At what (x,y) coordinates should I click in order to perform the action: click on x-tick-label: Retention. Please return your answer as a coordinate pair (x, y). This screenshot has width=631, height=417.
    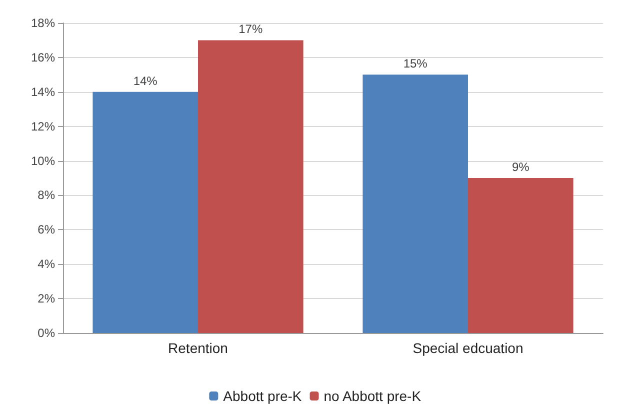
    Looking at the image, I should click on (198, 348).